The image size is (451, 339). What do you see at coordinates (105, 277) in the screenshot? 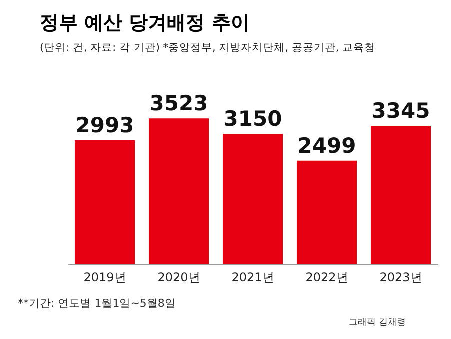
I see `x-tick-label: 2019년` at bounding box center [105, 277].